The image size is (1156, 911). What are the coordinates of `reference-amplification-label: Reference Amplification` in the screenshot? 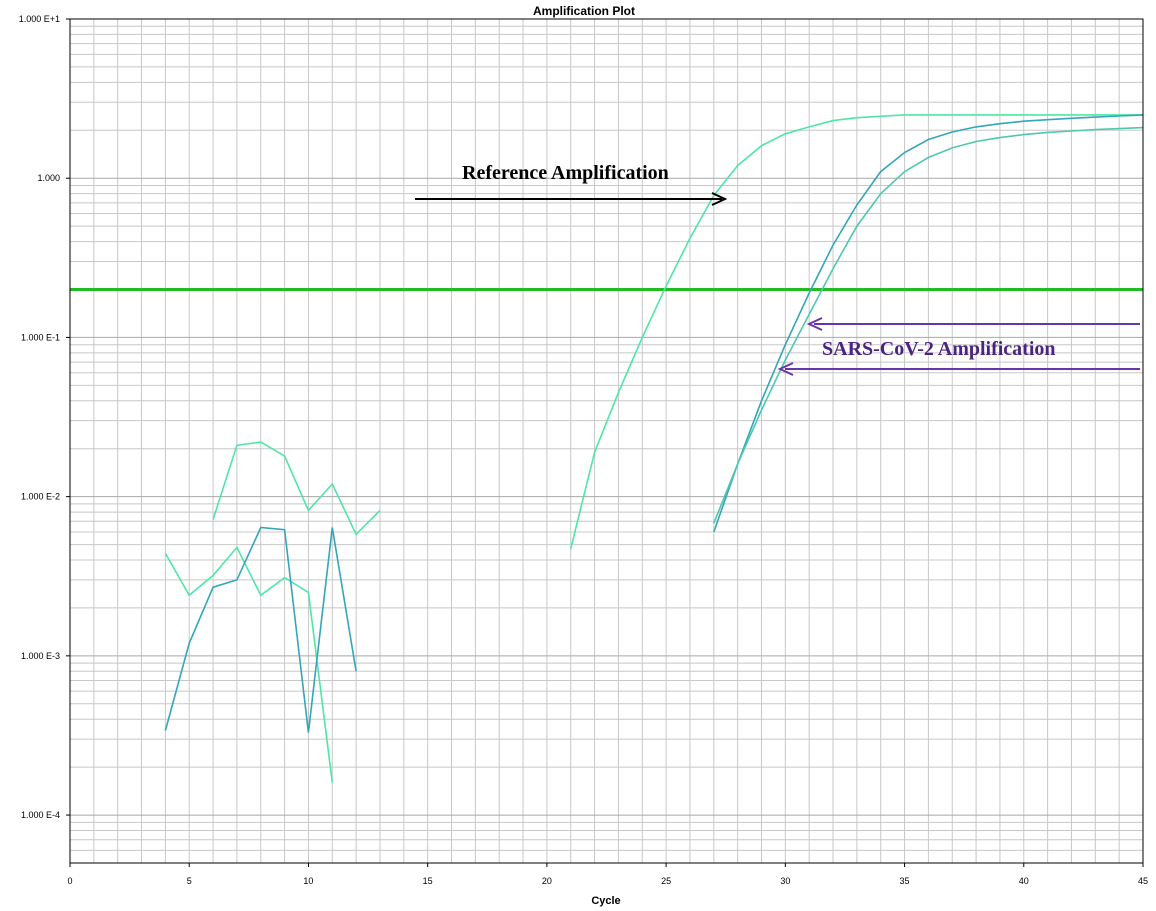 It's located at (565, 173).